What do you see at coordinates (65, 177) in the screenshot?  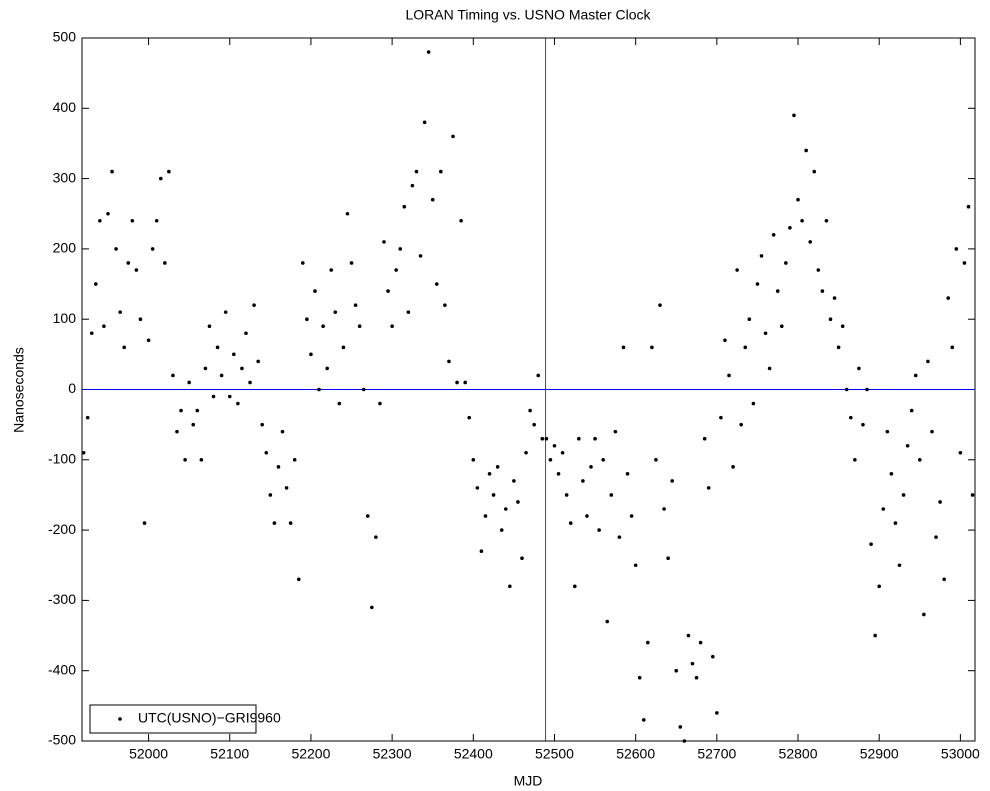 I see `y-tick-label: 300` at bounding box center [65, 177].